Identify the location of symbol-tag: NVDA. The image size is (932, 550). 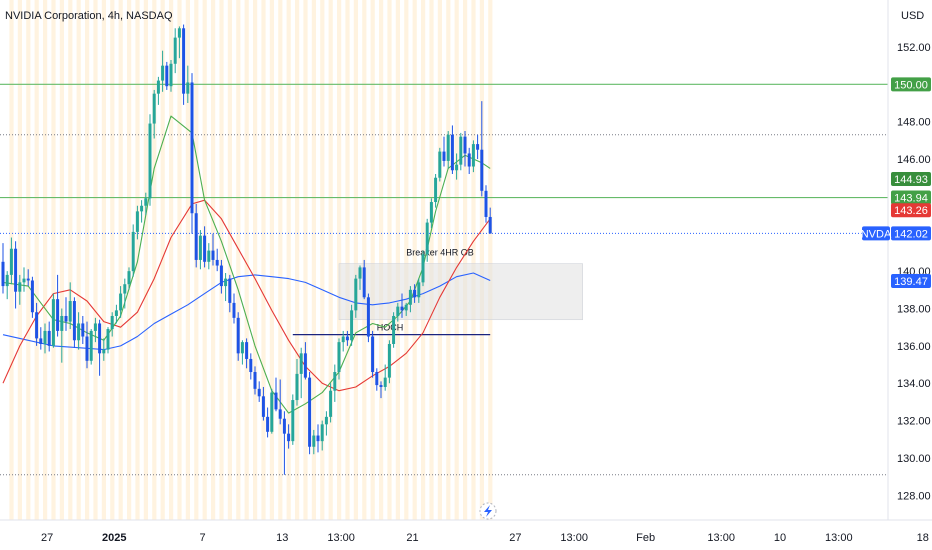
(876, 233).